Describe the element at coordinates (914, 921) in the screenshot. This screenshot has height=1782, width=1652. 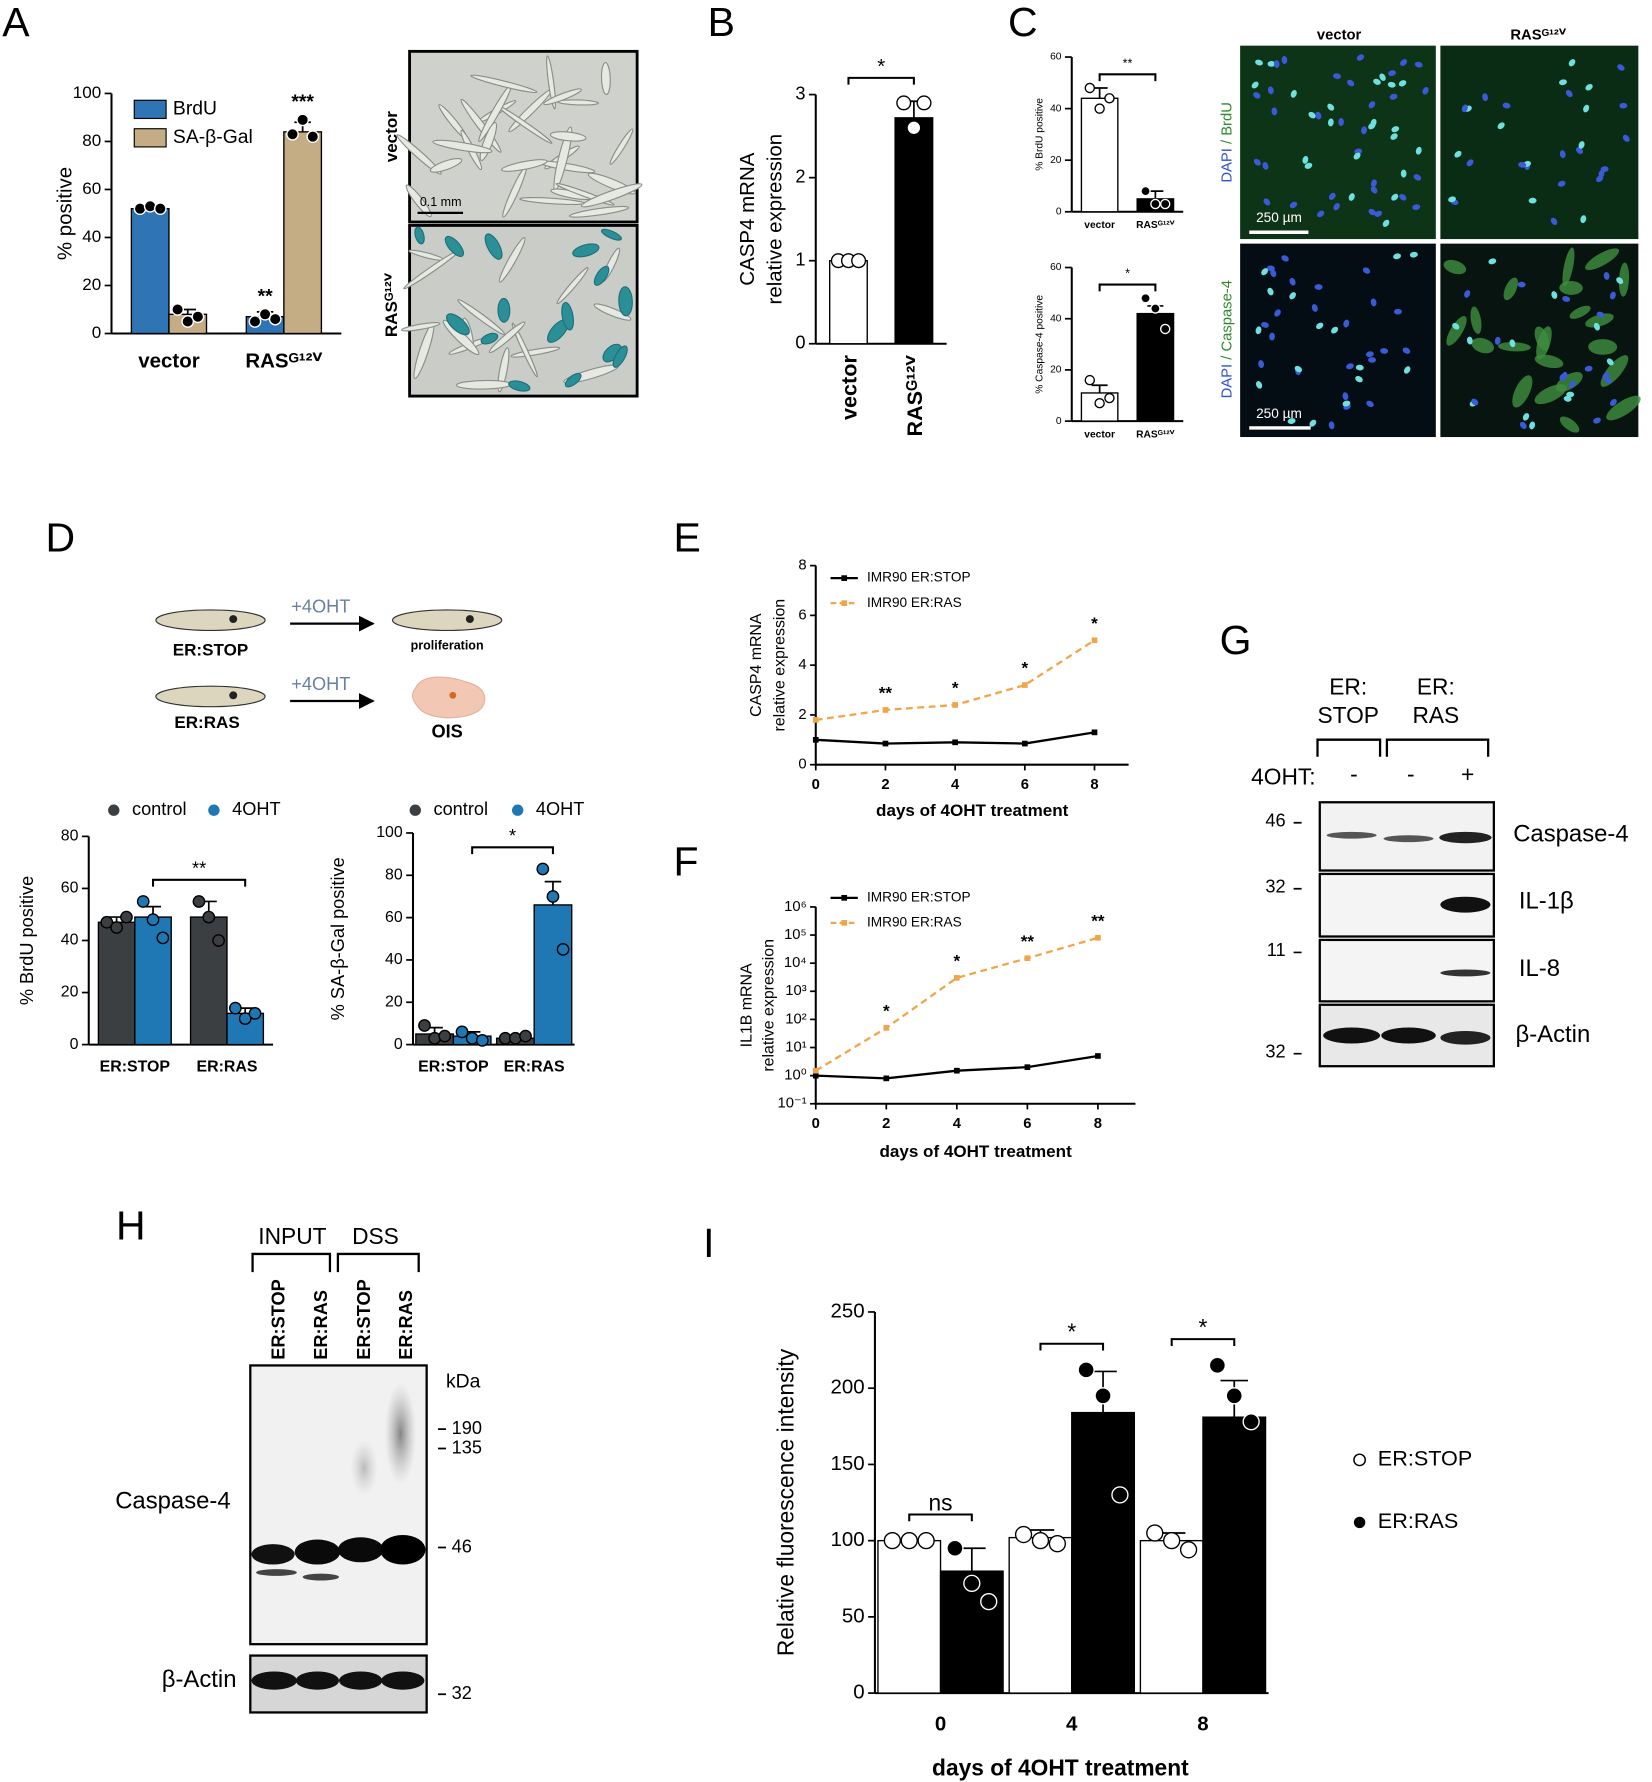
I see `legend-label: IMR90 ER:RAS` at that location.